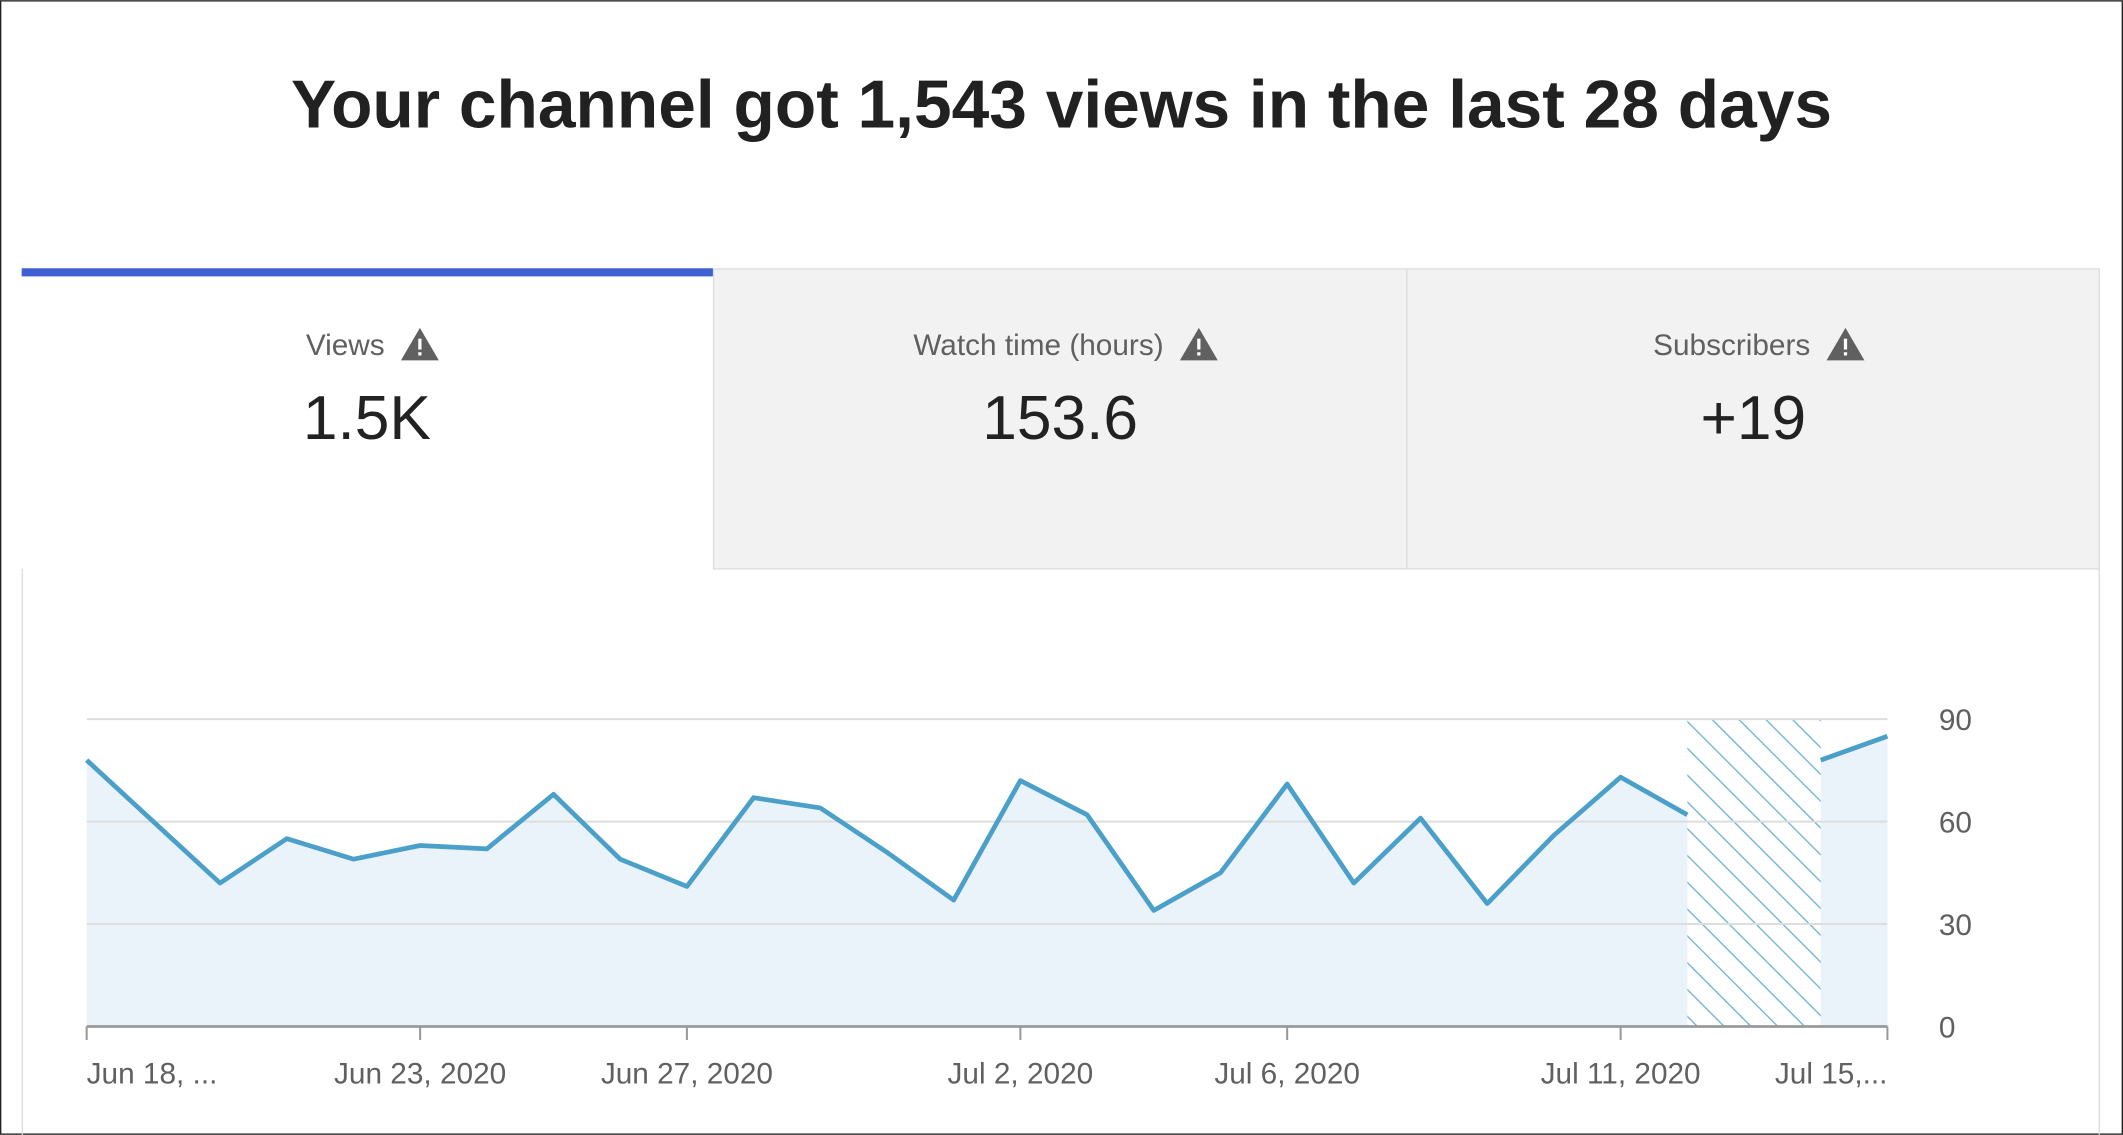 The height and width of the screenshot is (1135, 2123). What do you see at coordinates (1038, 345) in the screenshot?
I see `tab-label: Watch time (hours)` at bounding box center [1038, 345].